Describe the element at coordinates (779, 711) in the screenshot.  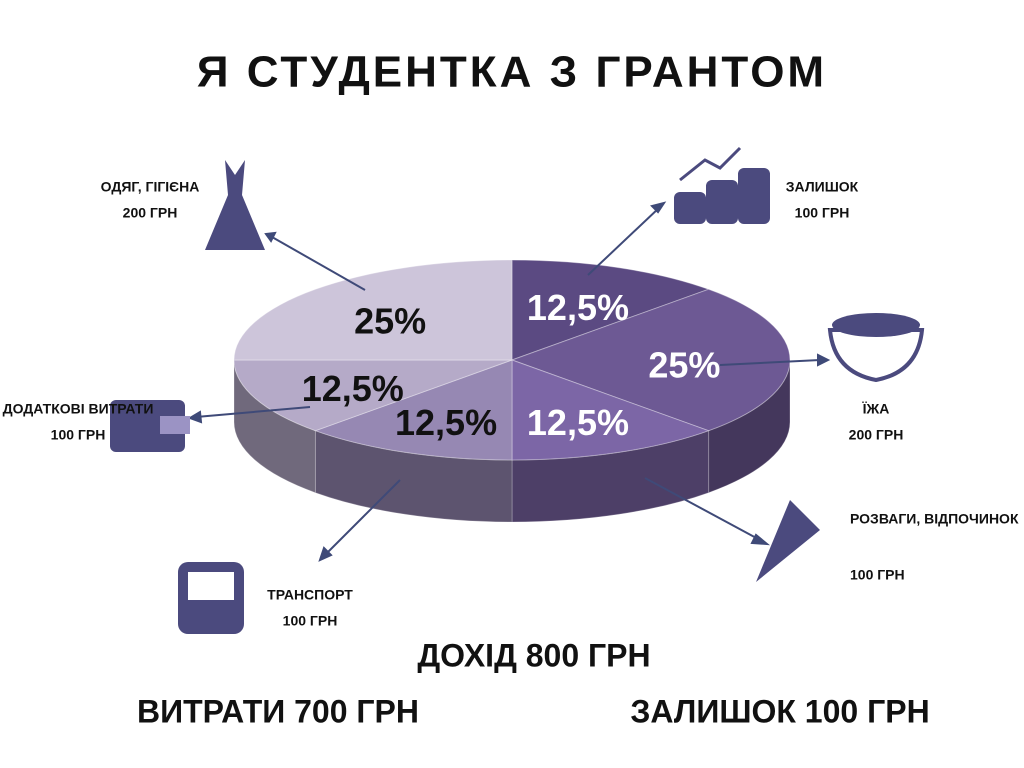
I see `remainder-label: ЗАЛИШОК 100 ГРН` at that location.